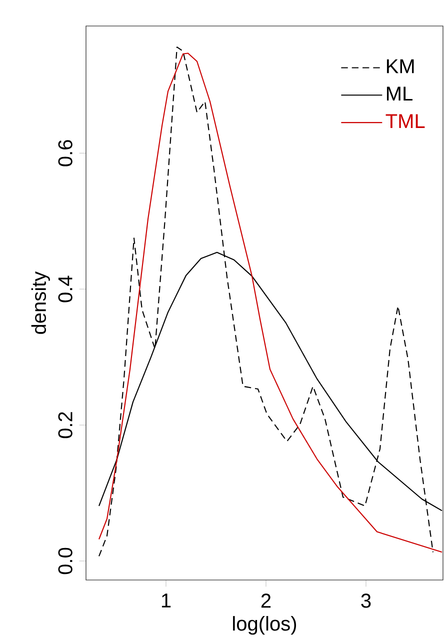 The width and height of the screenshot is (445, 639). I want to click on legend-label: TML, so click(405, 121).